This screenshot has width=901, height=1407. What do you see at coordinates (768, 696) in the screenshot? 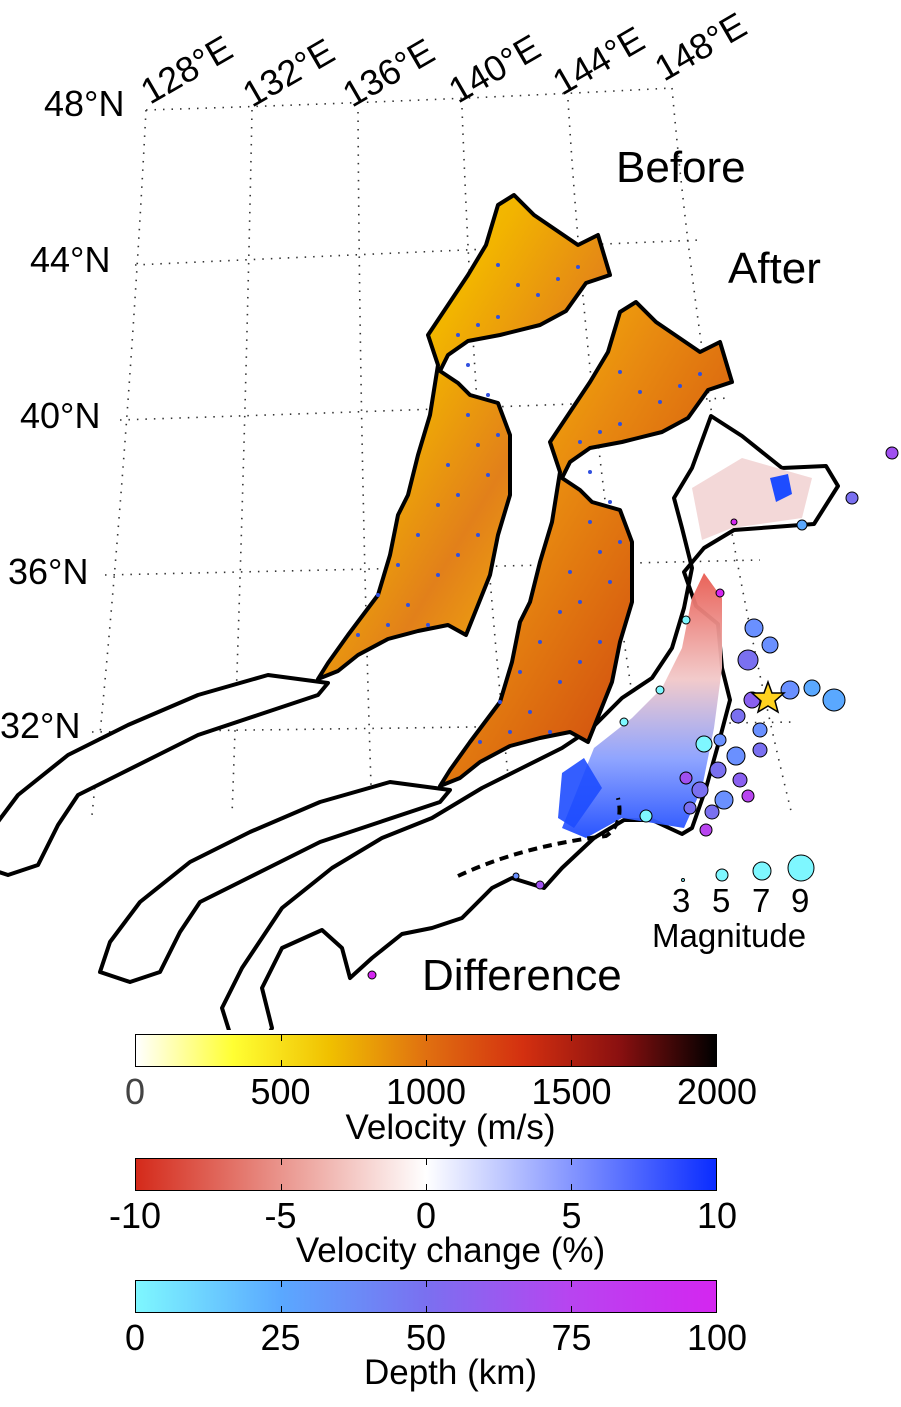
I see `mainshock-star-icon` at bounding box center [768, 696].